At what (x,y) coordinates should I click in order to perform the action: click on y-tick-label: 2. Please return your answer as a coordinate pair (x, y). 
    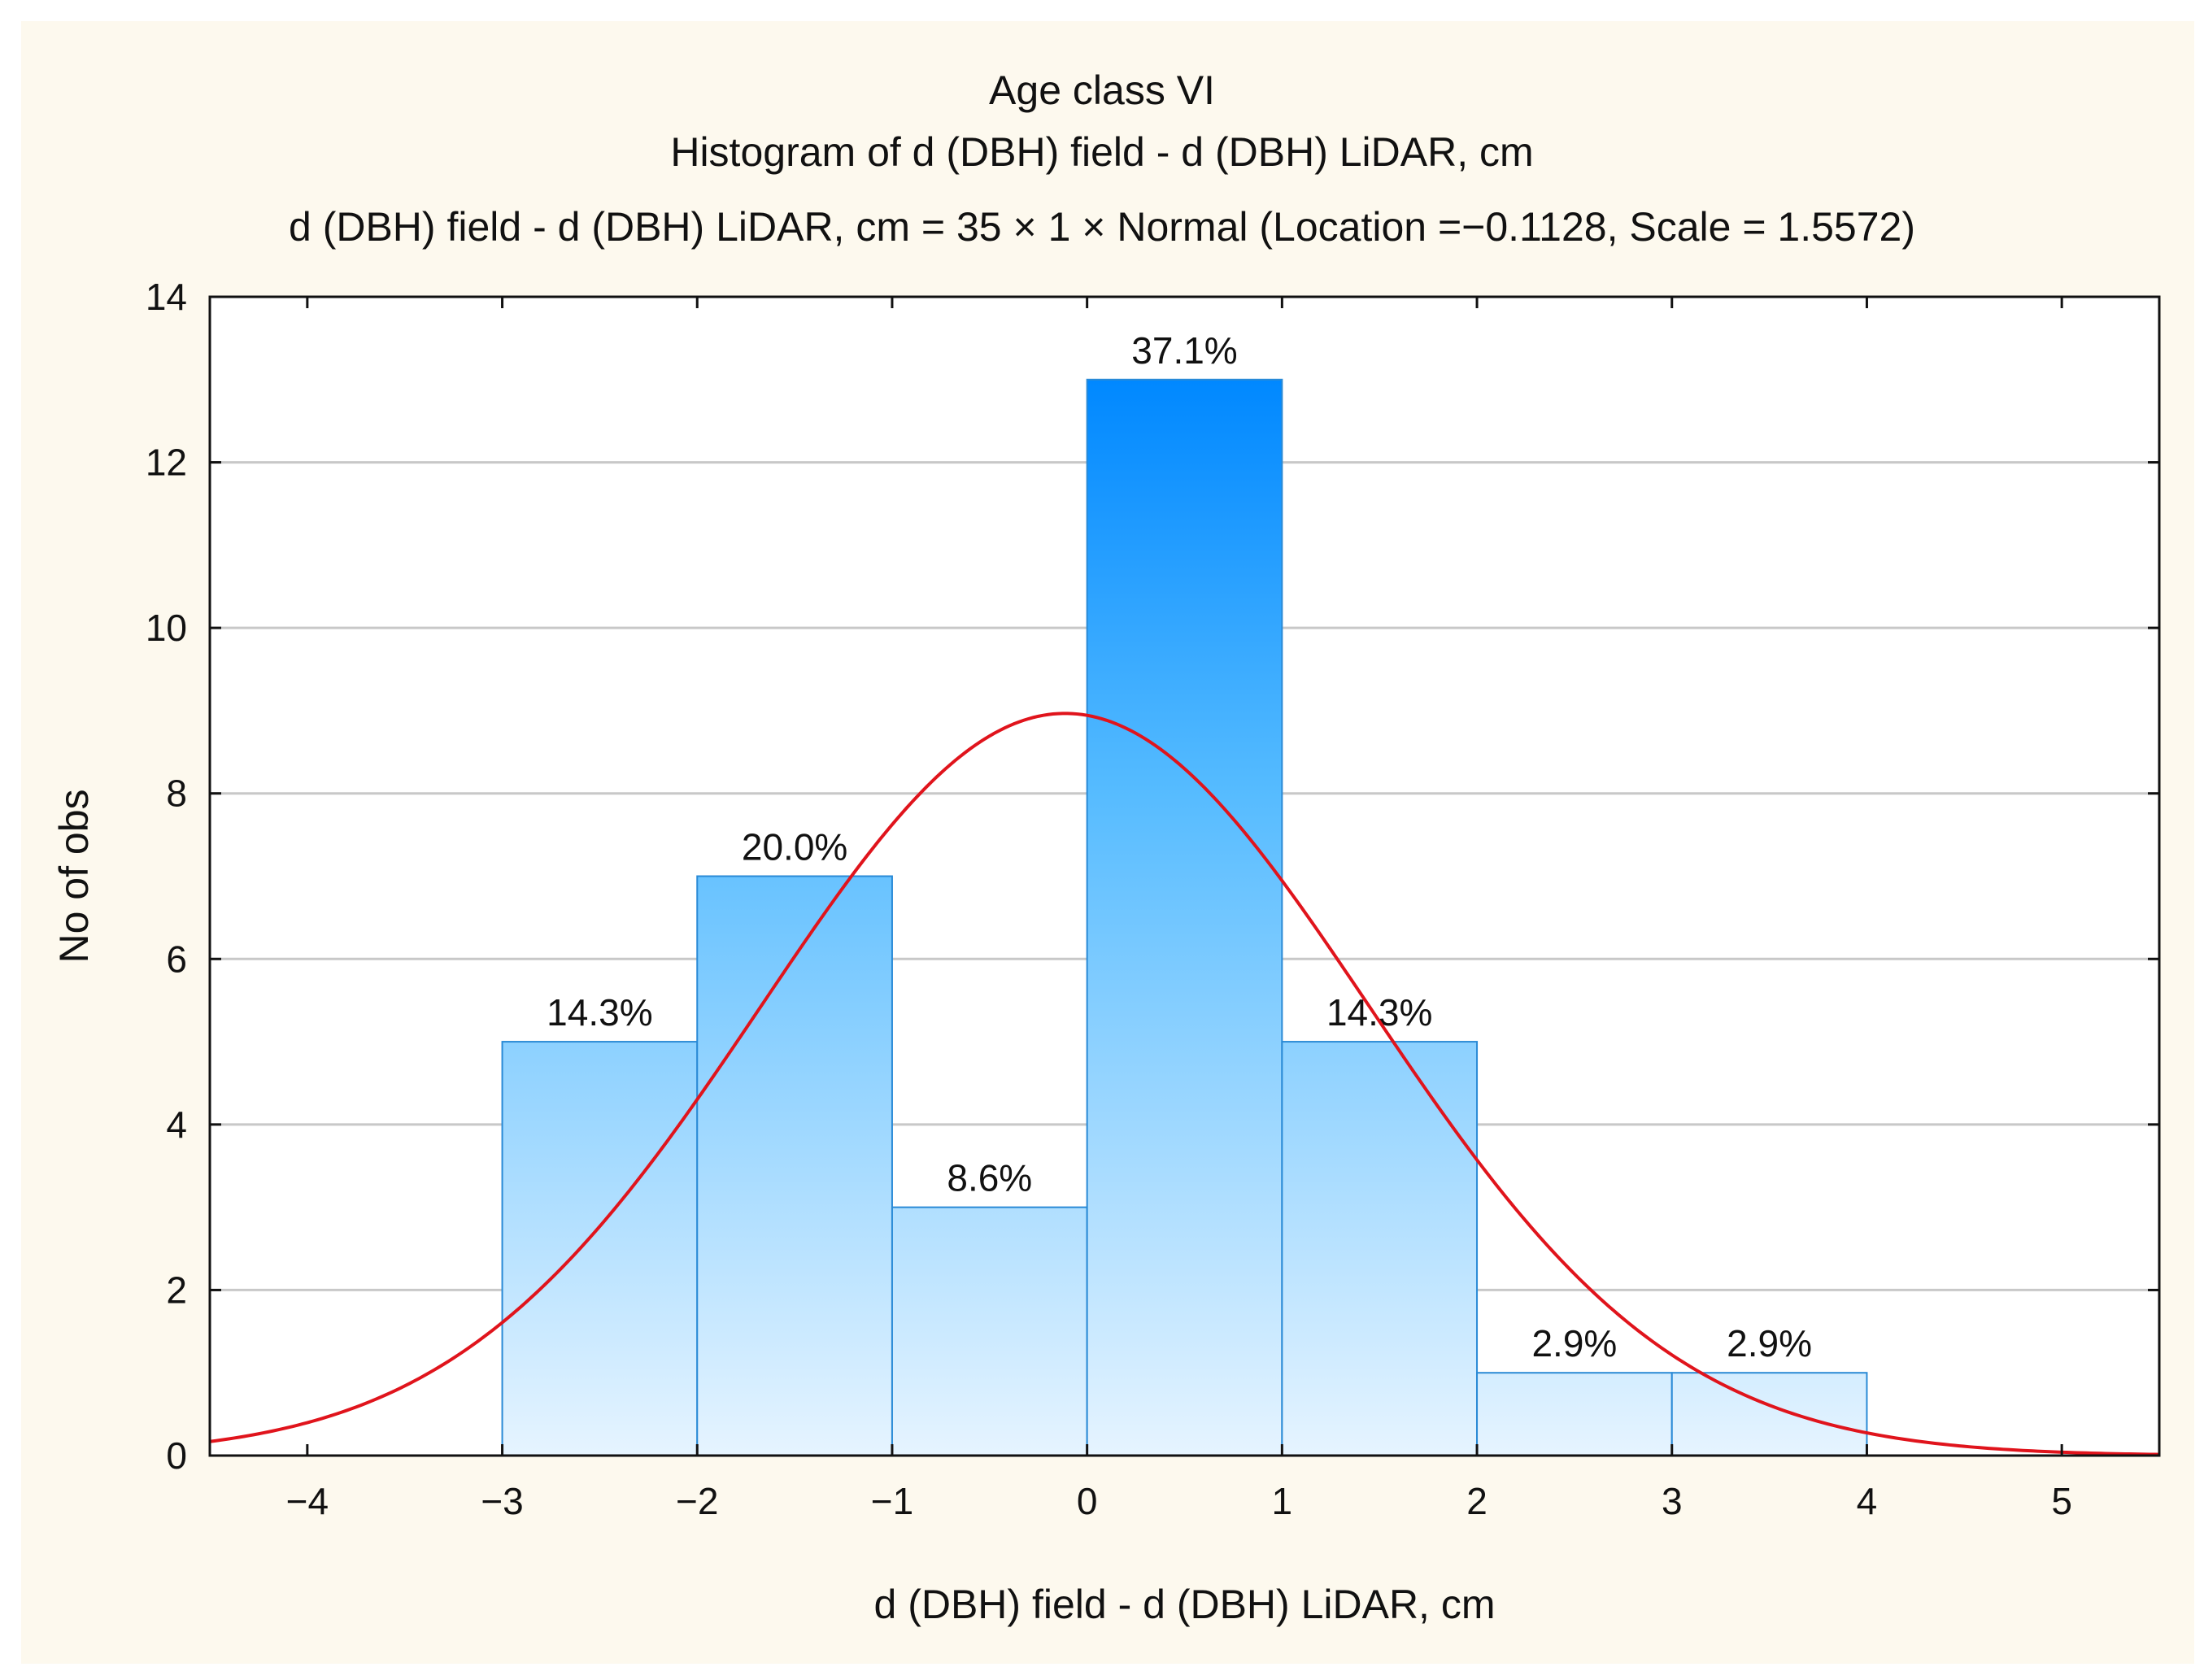
    Looking at the image, I should click on (176, 1290).